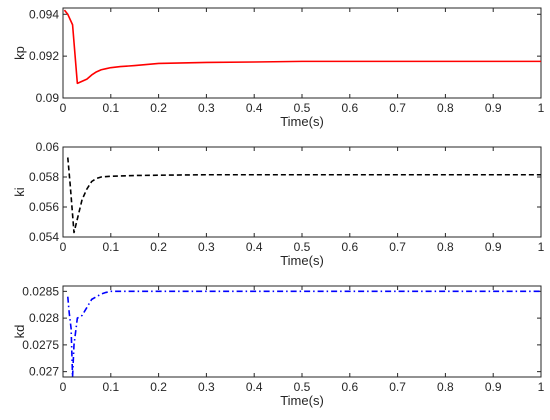 This screenshot has width=550, height=420. What do you see at coordinates (48, 147) in the screenshot?
I see `y-tick-label: 0.06` at bounding box center [48, 147].